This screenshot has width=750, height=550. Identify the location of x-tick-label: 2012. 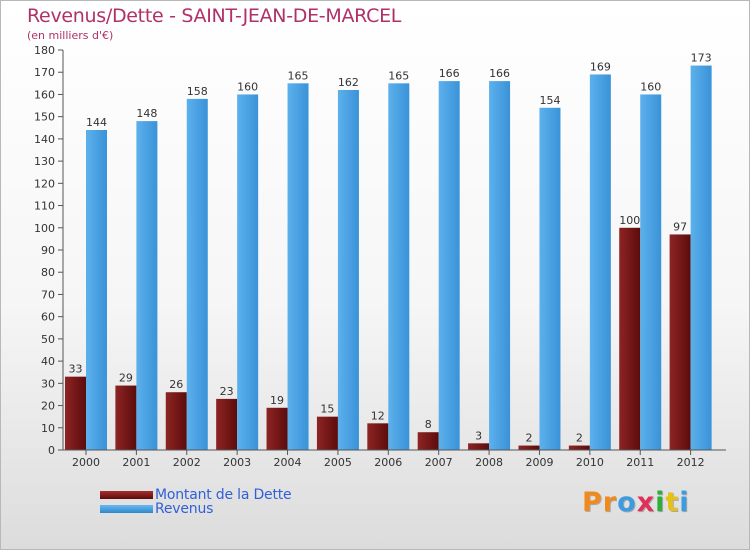
(691, 462).